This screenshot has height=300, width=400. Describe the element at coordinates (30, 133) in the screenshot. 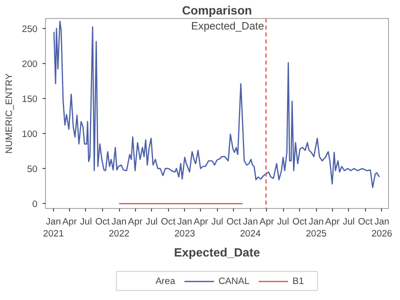

I see `y-tick-label: 100` at that location.